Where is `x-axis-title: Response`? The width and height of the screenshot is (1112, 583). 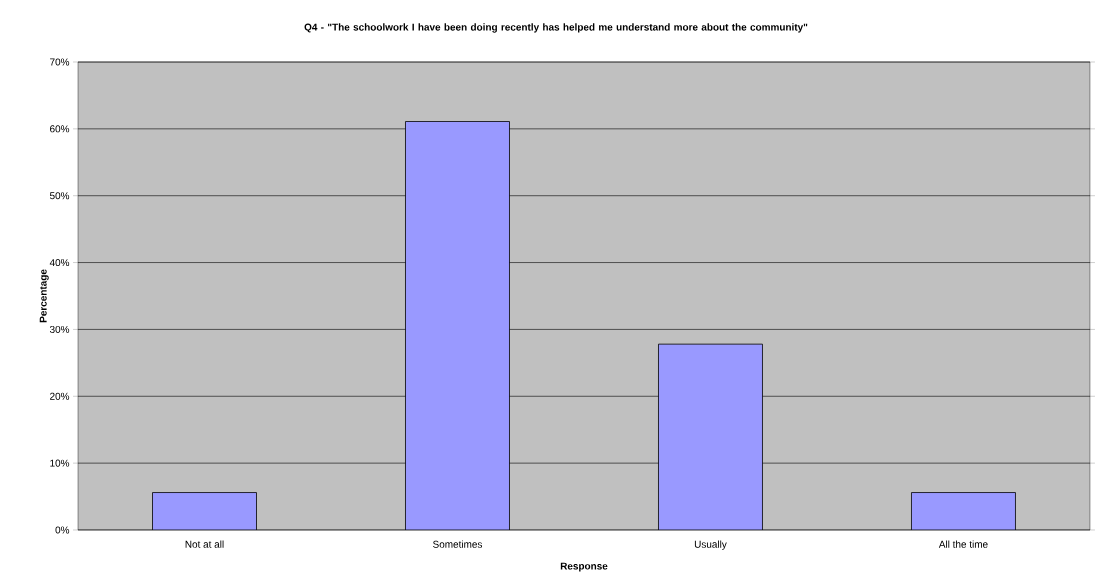
x-axis-title: Response is located at coordinates (584, 567).